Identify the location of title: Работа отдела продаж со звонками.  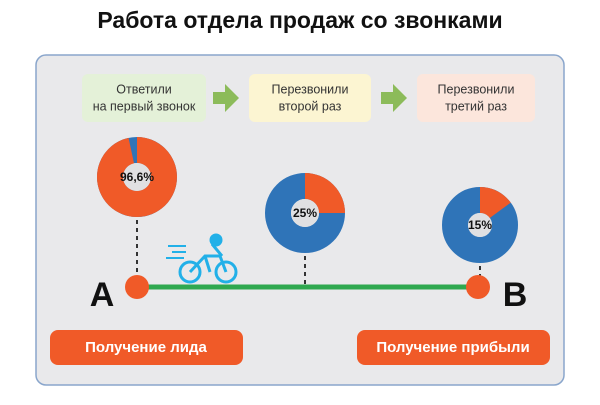
(299, 20).